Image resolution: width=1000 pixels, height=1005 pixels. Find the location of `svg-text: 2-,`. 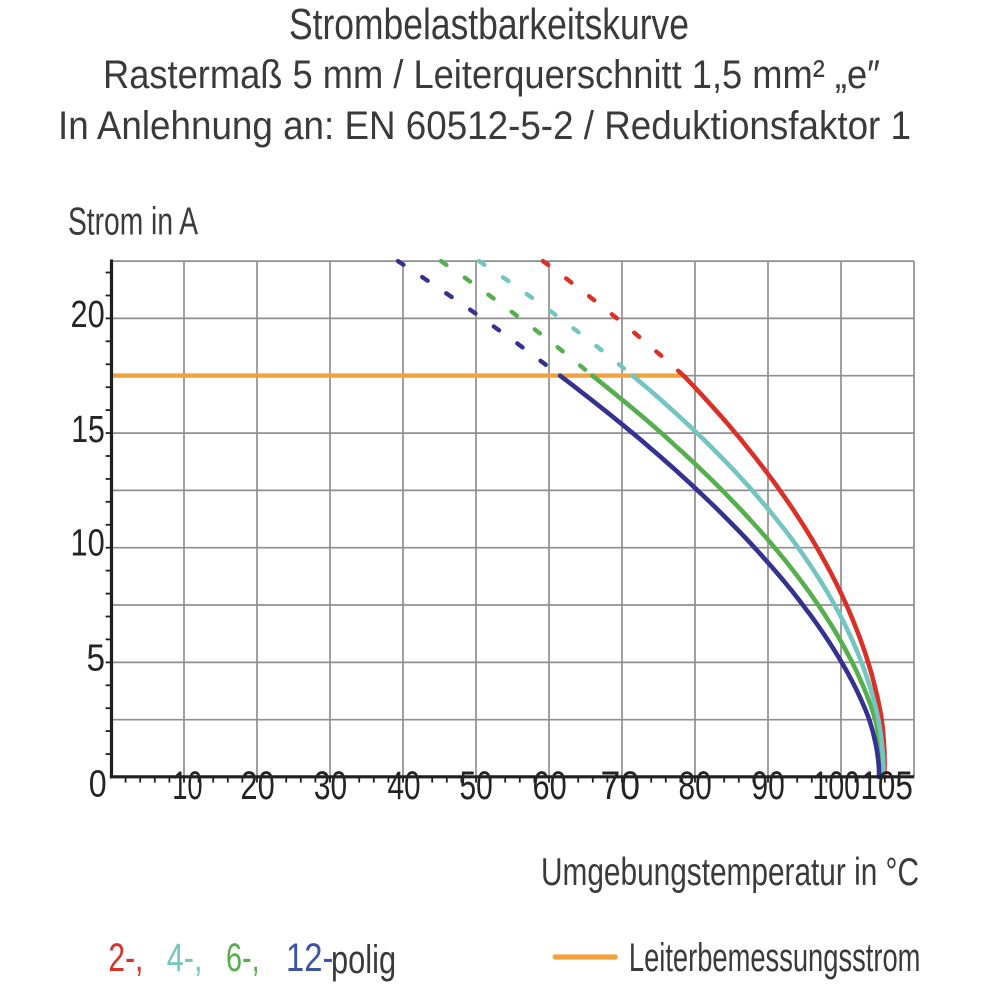

svg-text: 2-, is located at coordinates (125, 958).